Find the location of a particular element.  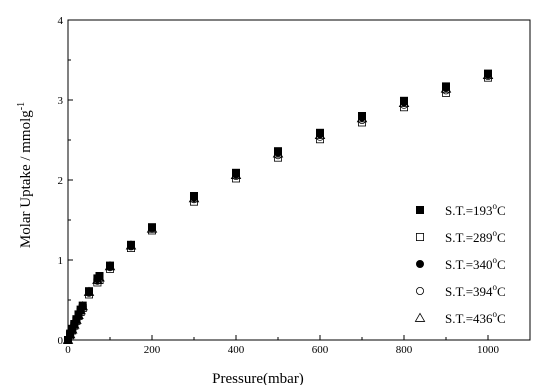

x-tick-label: 0 is located at coordinates (68, 350).